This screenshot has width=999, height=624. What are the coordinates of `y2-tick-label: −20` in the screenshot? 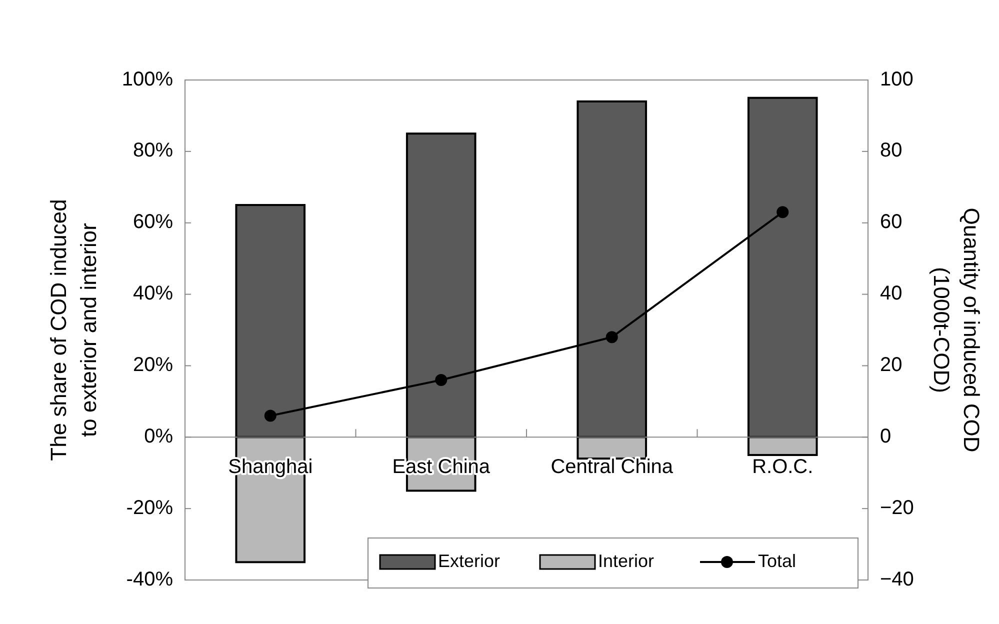 It's located at (897, 507).